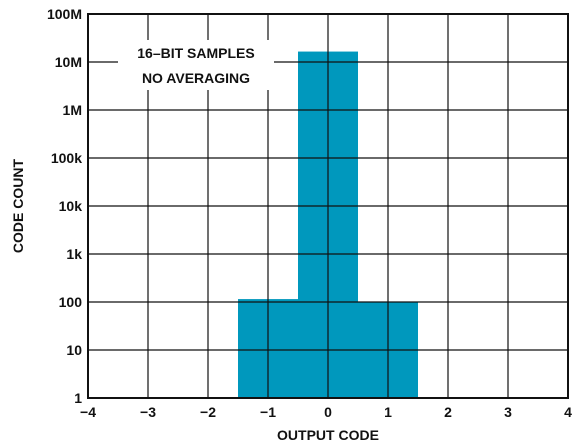 Image resolution: width=573 pixels, height=445 pixels. Describe the element at coordinates (68, 62) in the screenshot. I see `y-tick-label: 10M` at that location.